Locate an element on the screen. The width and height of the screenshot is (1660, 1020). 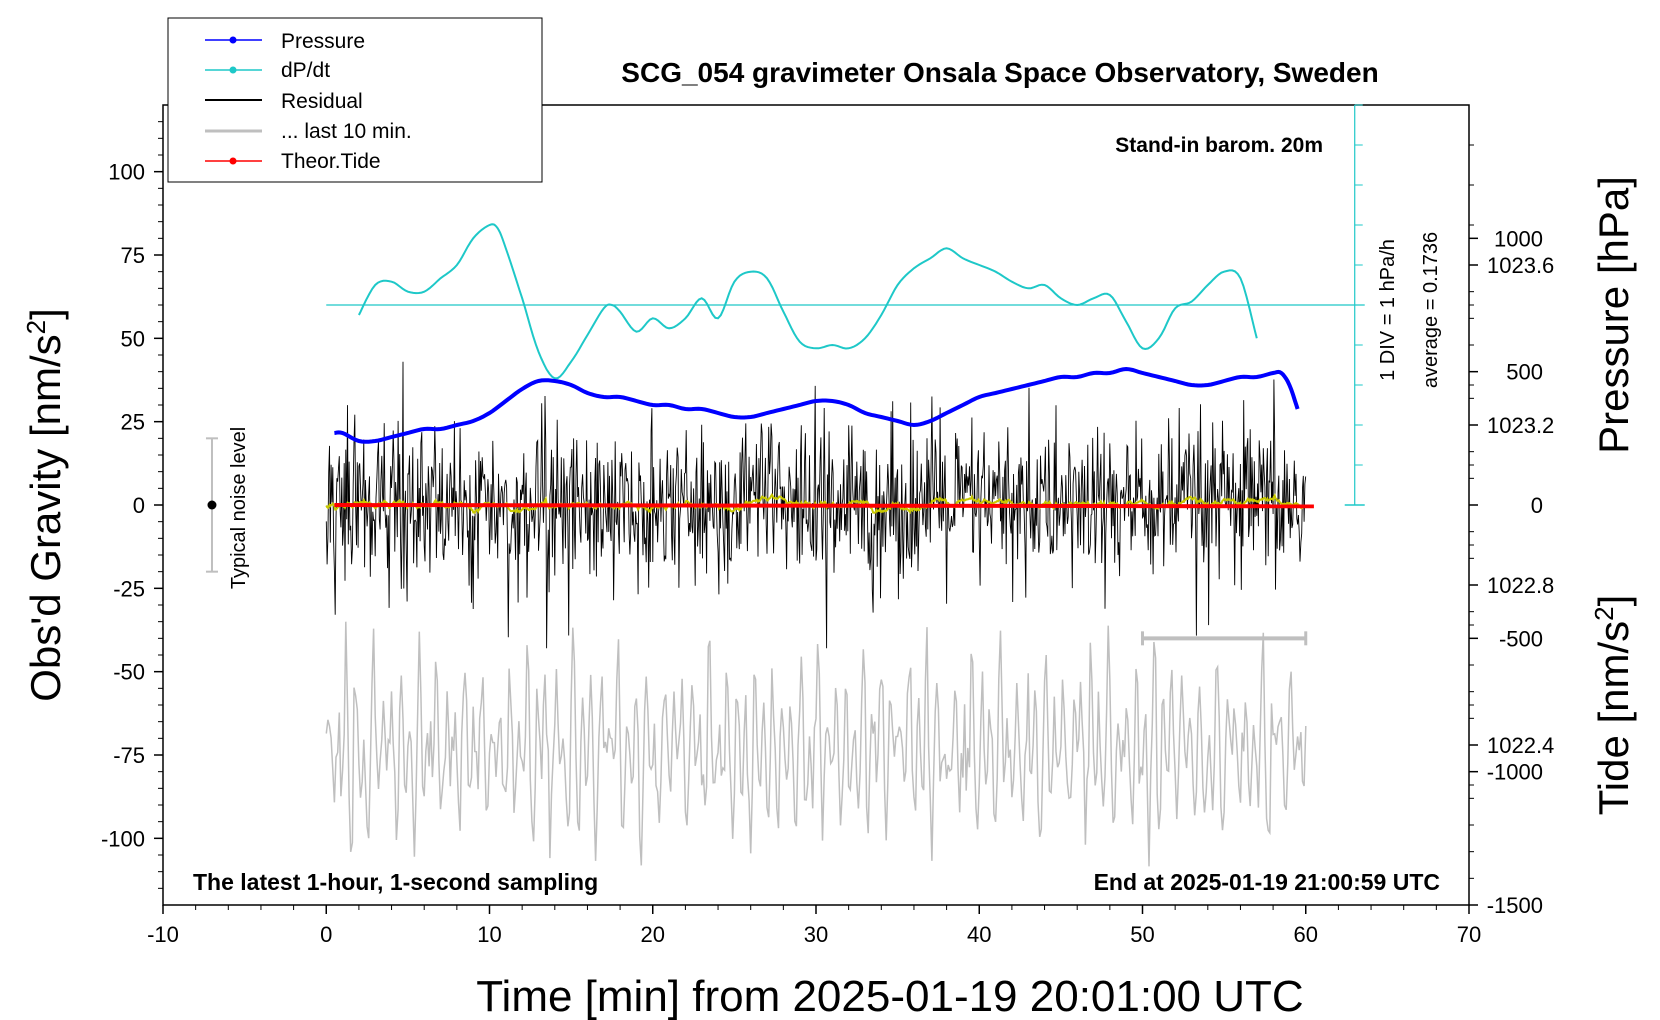
legend-tide-marker is located at coordinates (233, 161).